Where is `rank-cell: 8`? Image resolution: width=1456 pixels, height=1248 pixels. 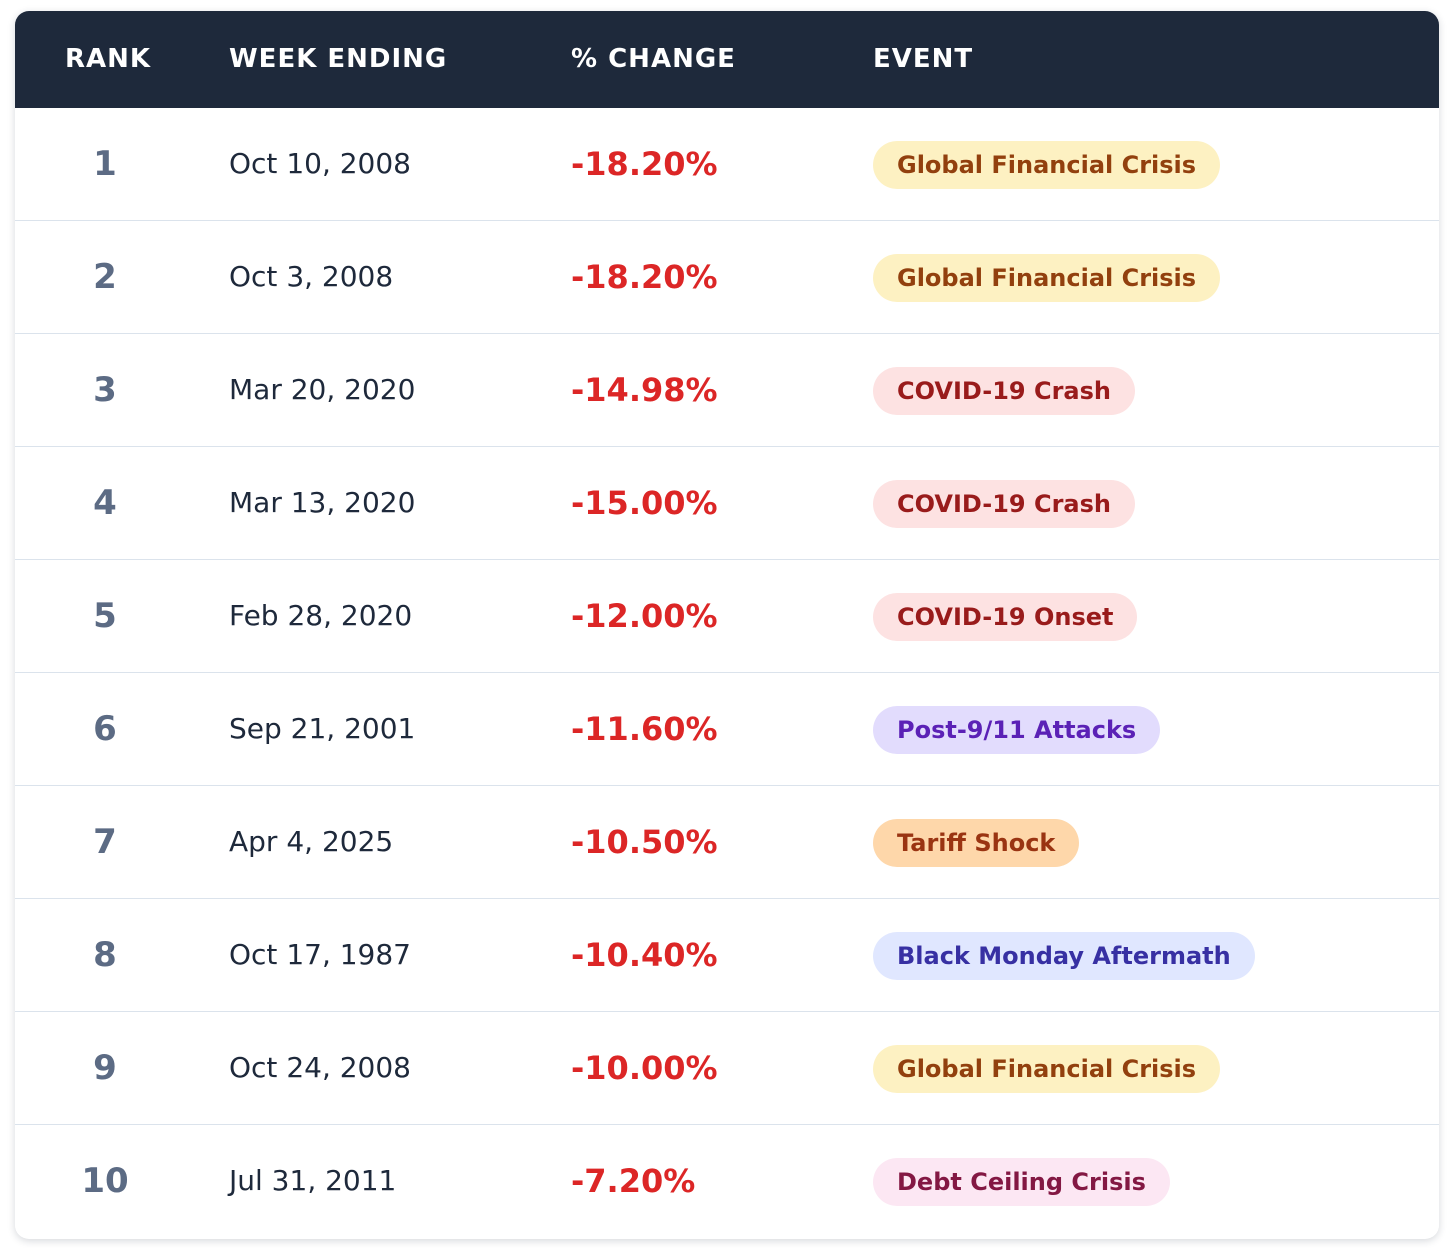 rank-cell: 8 is located at coordinates (105, 955).